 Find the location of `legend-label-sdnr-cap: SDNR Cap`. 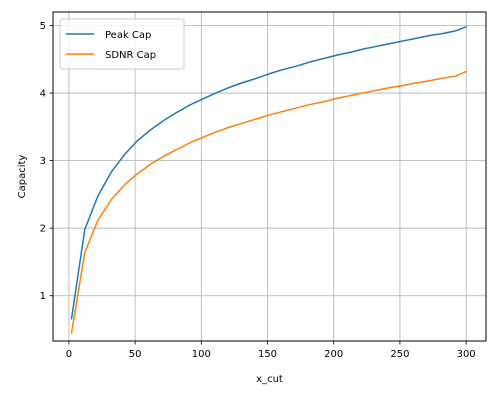

legend-label-sdnr-cap: SDNR Cap is located at coordinates (130, 55).